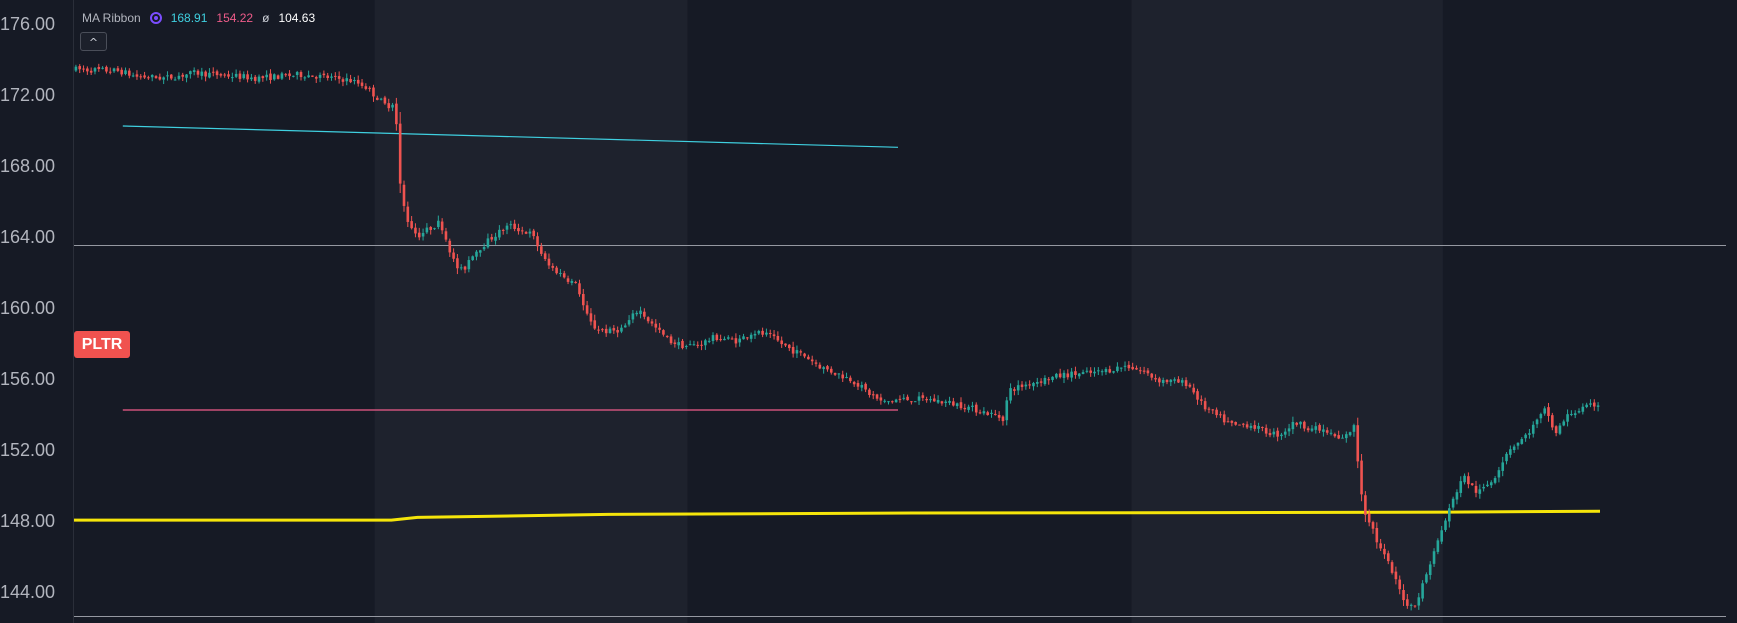 The image size is (1737, 623). What do you see at coordinates (189, 18) in the screenshot?
I see `ma-fast-value: 168.91` at bounding box center [189, 18].